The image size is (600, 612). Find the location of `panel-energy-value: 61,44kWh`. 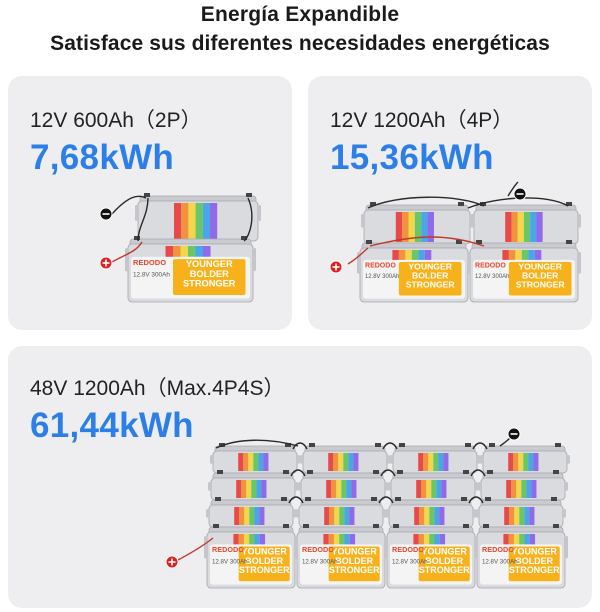

panel-energy-value: 61,44kWh is located at coordinates (112, 425).